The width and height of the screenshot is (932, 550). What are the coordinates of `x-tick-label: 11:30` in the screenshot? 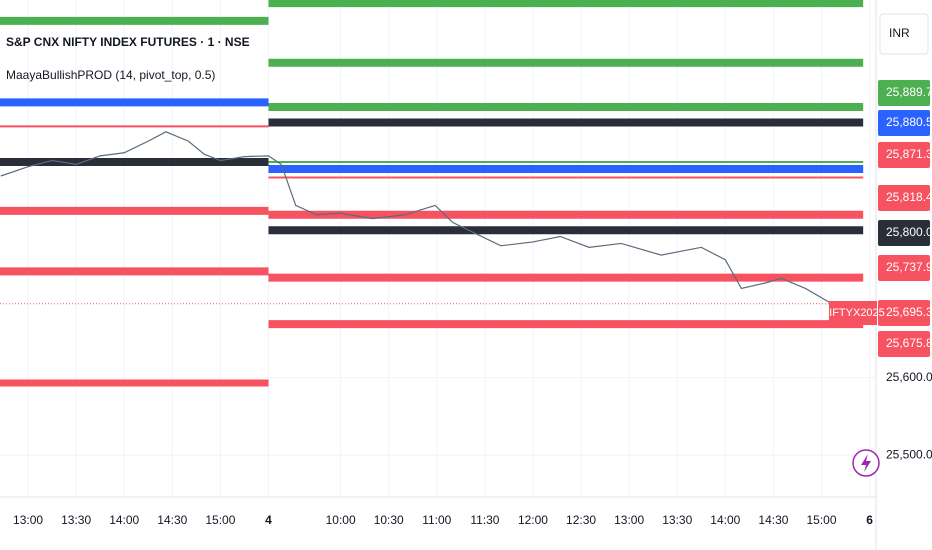 It's located at (484, 520).